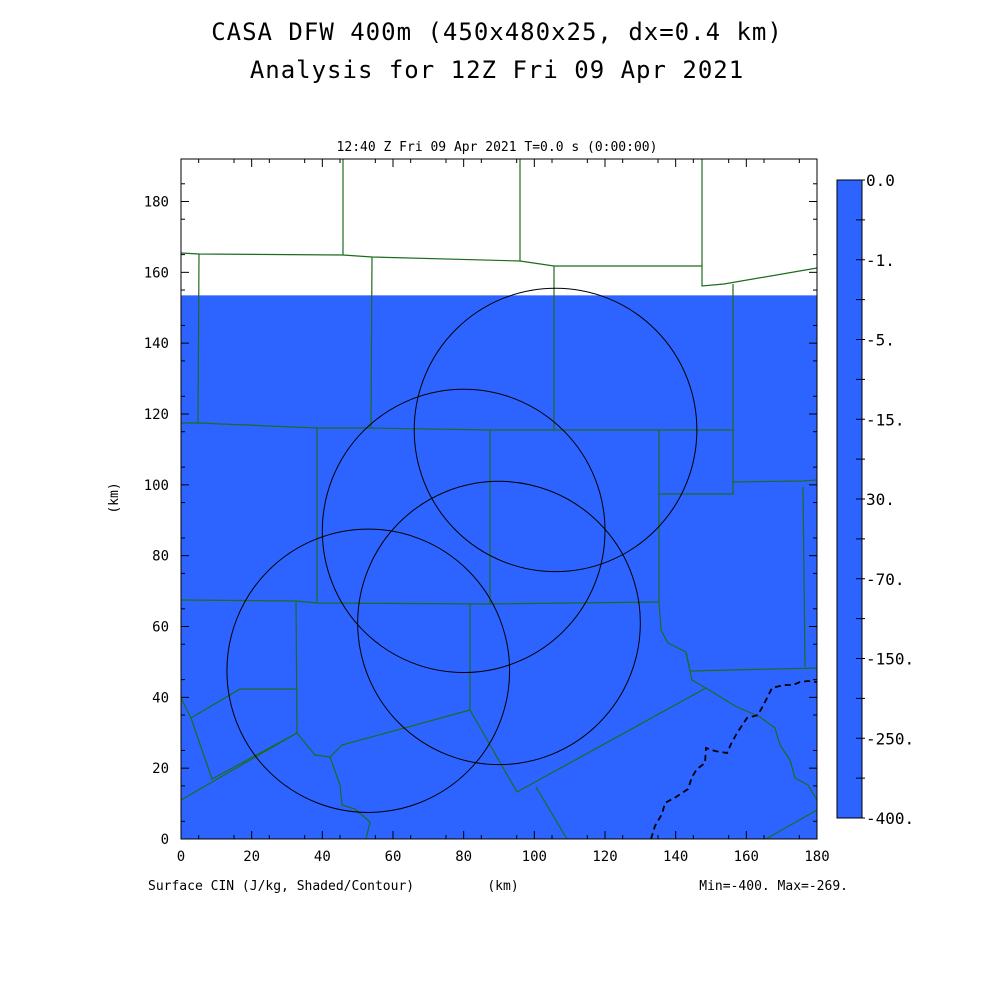  Describe the element at coordinates (156, 344) in the screenshot. I see `y-tick-label: 140` at that location.